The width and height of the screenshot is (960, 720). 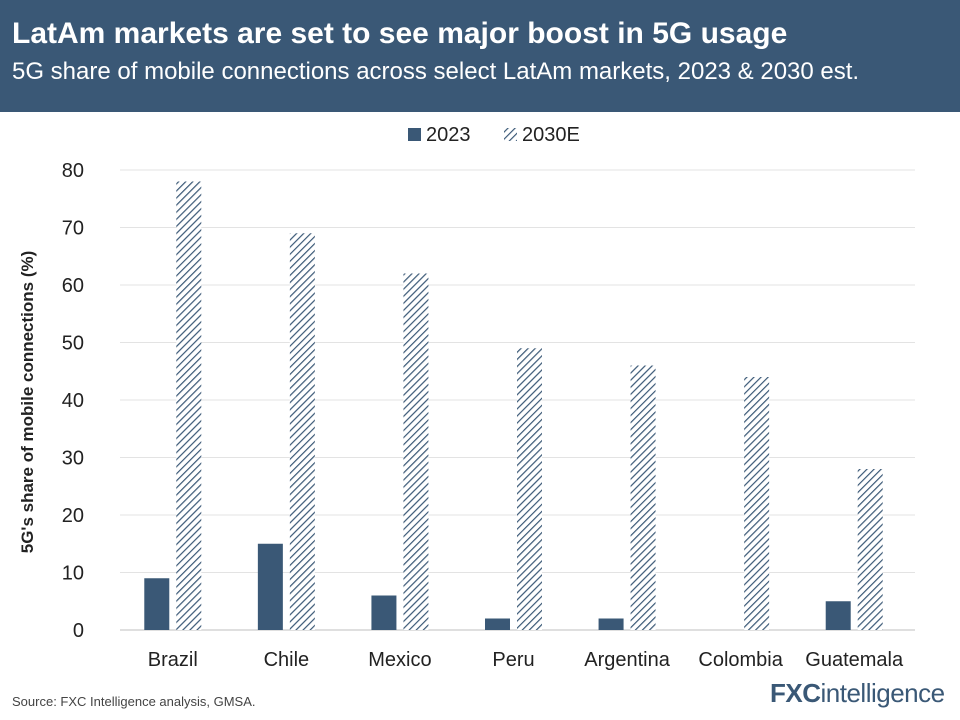 I want to click on x-tick-label-peru: Peru, so click(x=513, y=660).